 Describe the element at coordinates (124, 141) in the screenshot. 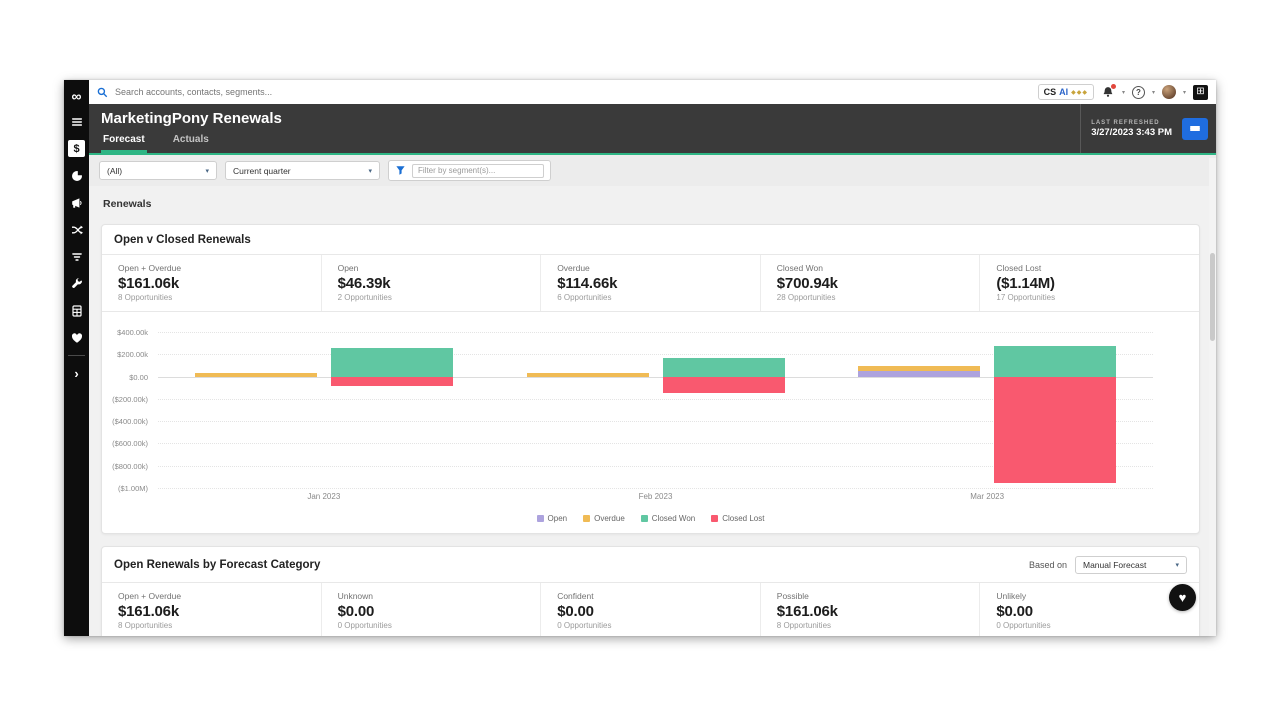

I see `tab-forecast: Forecast` at that location.